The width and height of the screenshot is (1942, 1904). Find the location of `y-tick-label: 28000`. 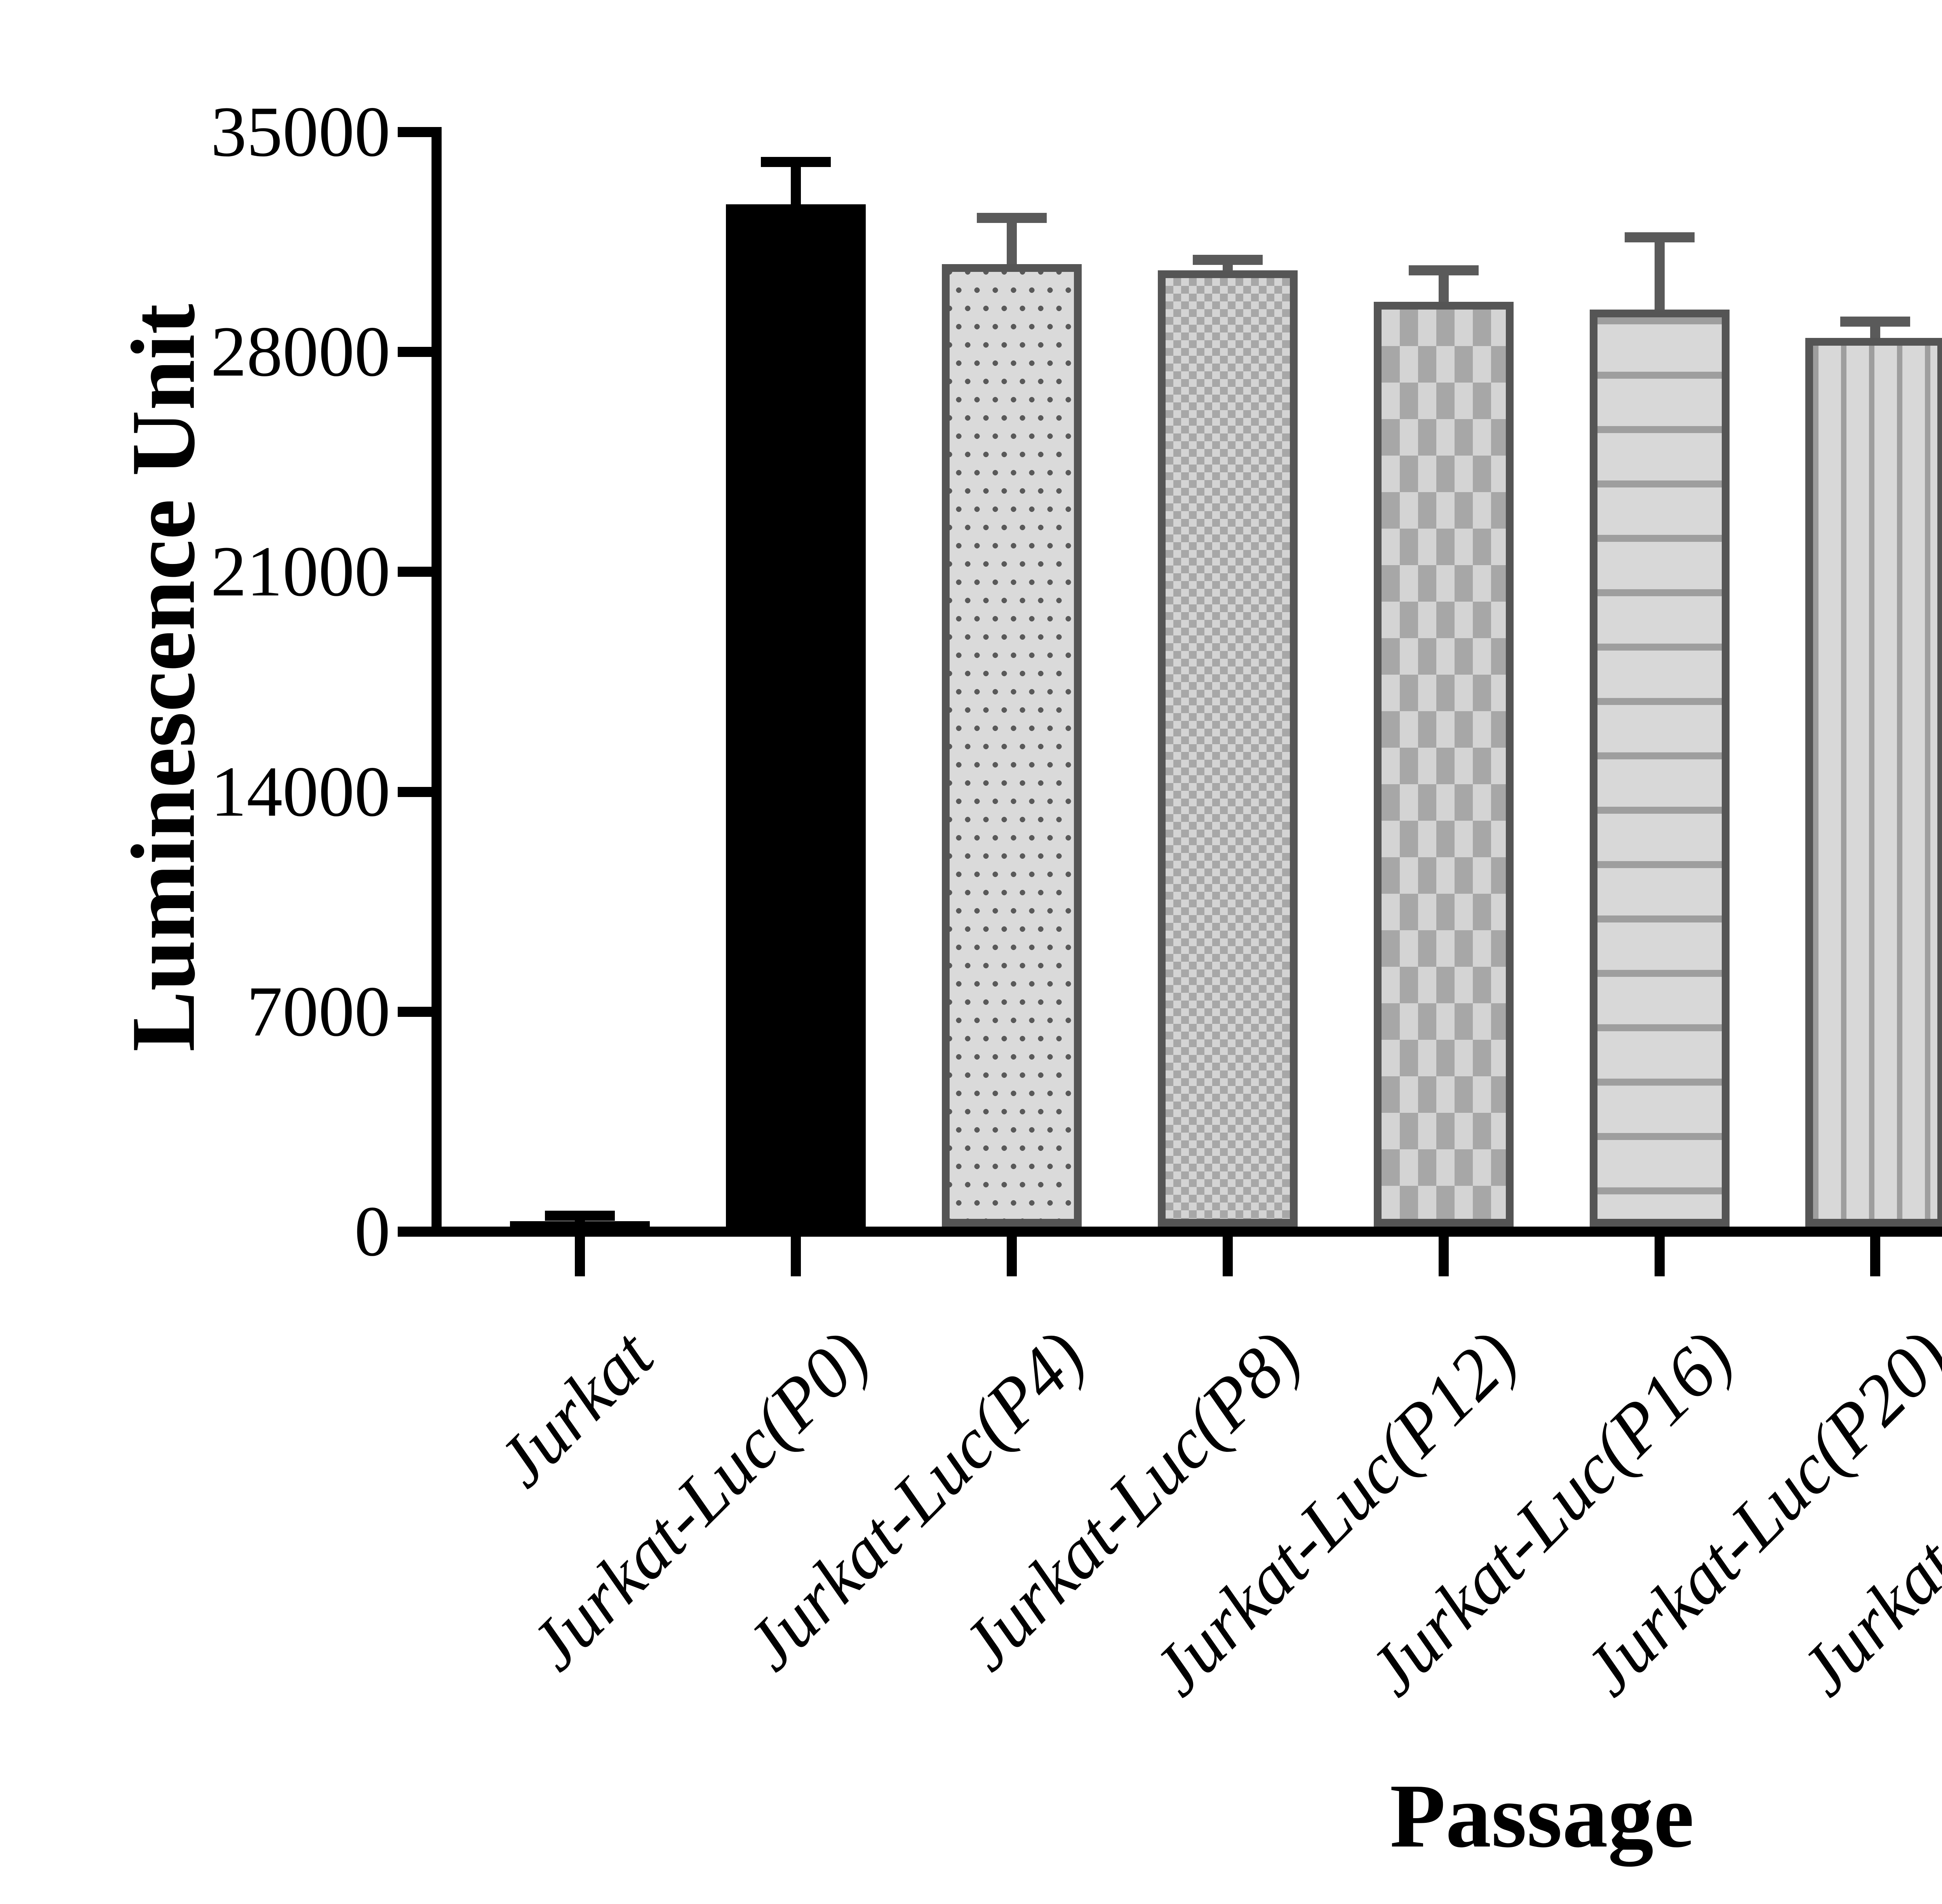

y-tick-label: 28000 is located at coordinates (301, 352).